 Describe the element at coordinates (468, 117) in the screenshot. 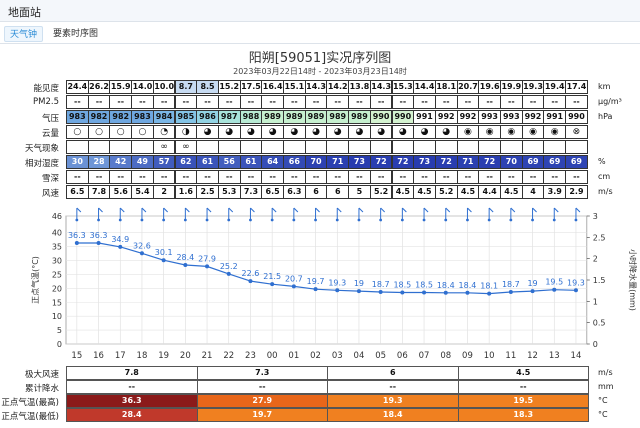

I see `cell-pressure: 992` at that location.